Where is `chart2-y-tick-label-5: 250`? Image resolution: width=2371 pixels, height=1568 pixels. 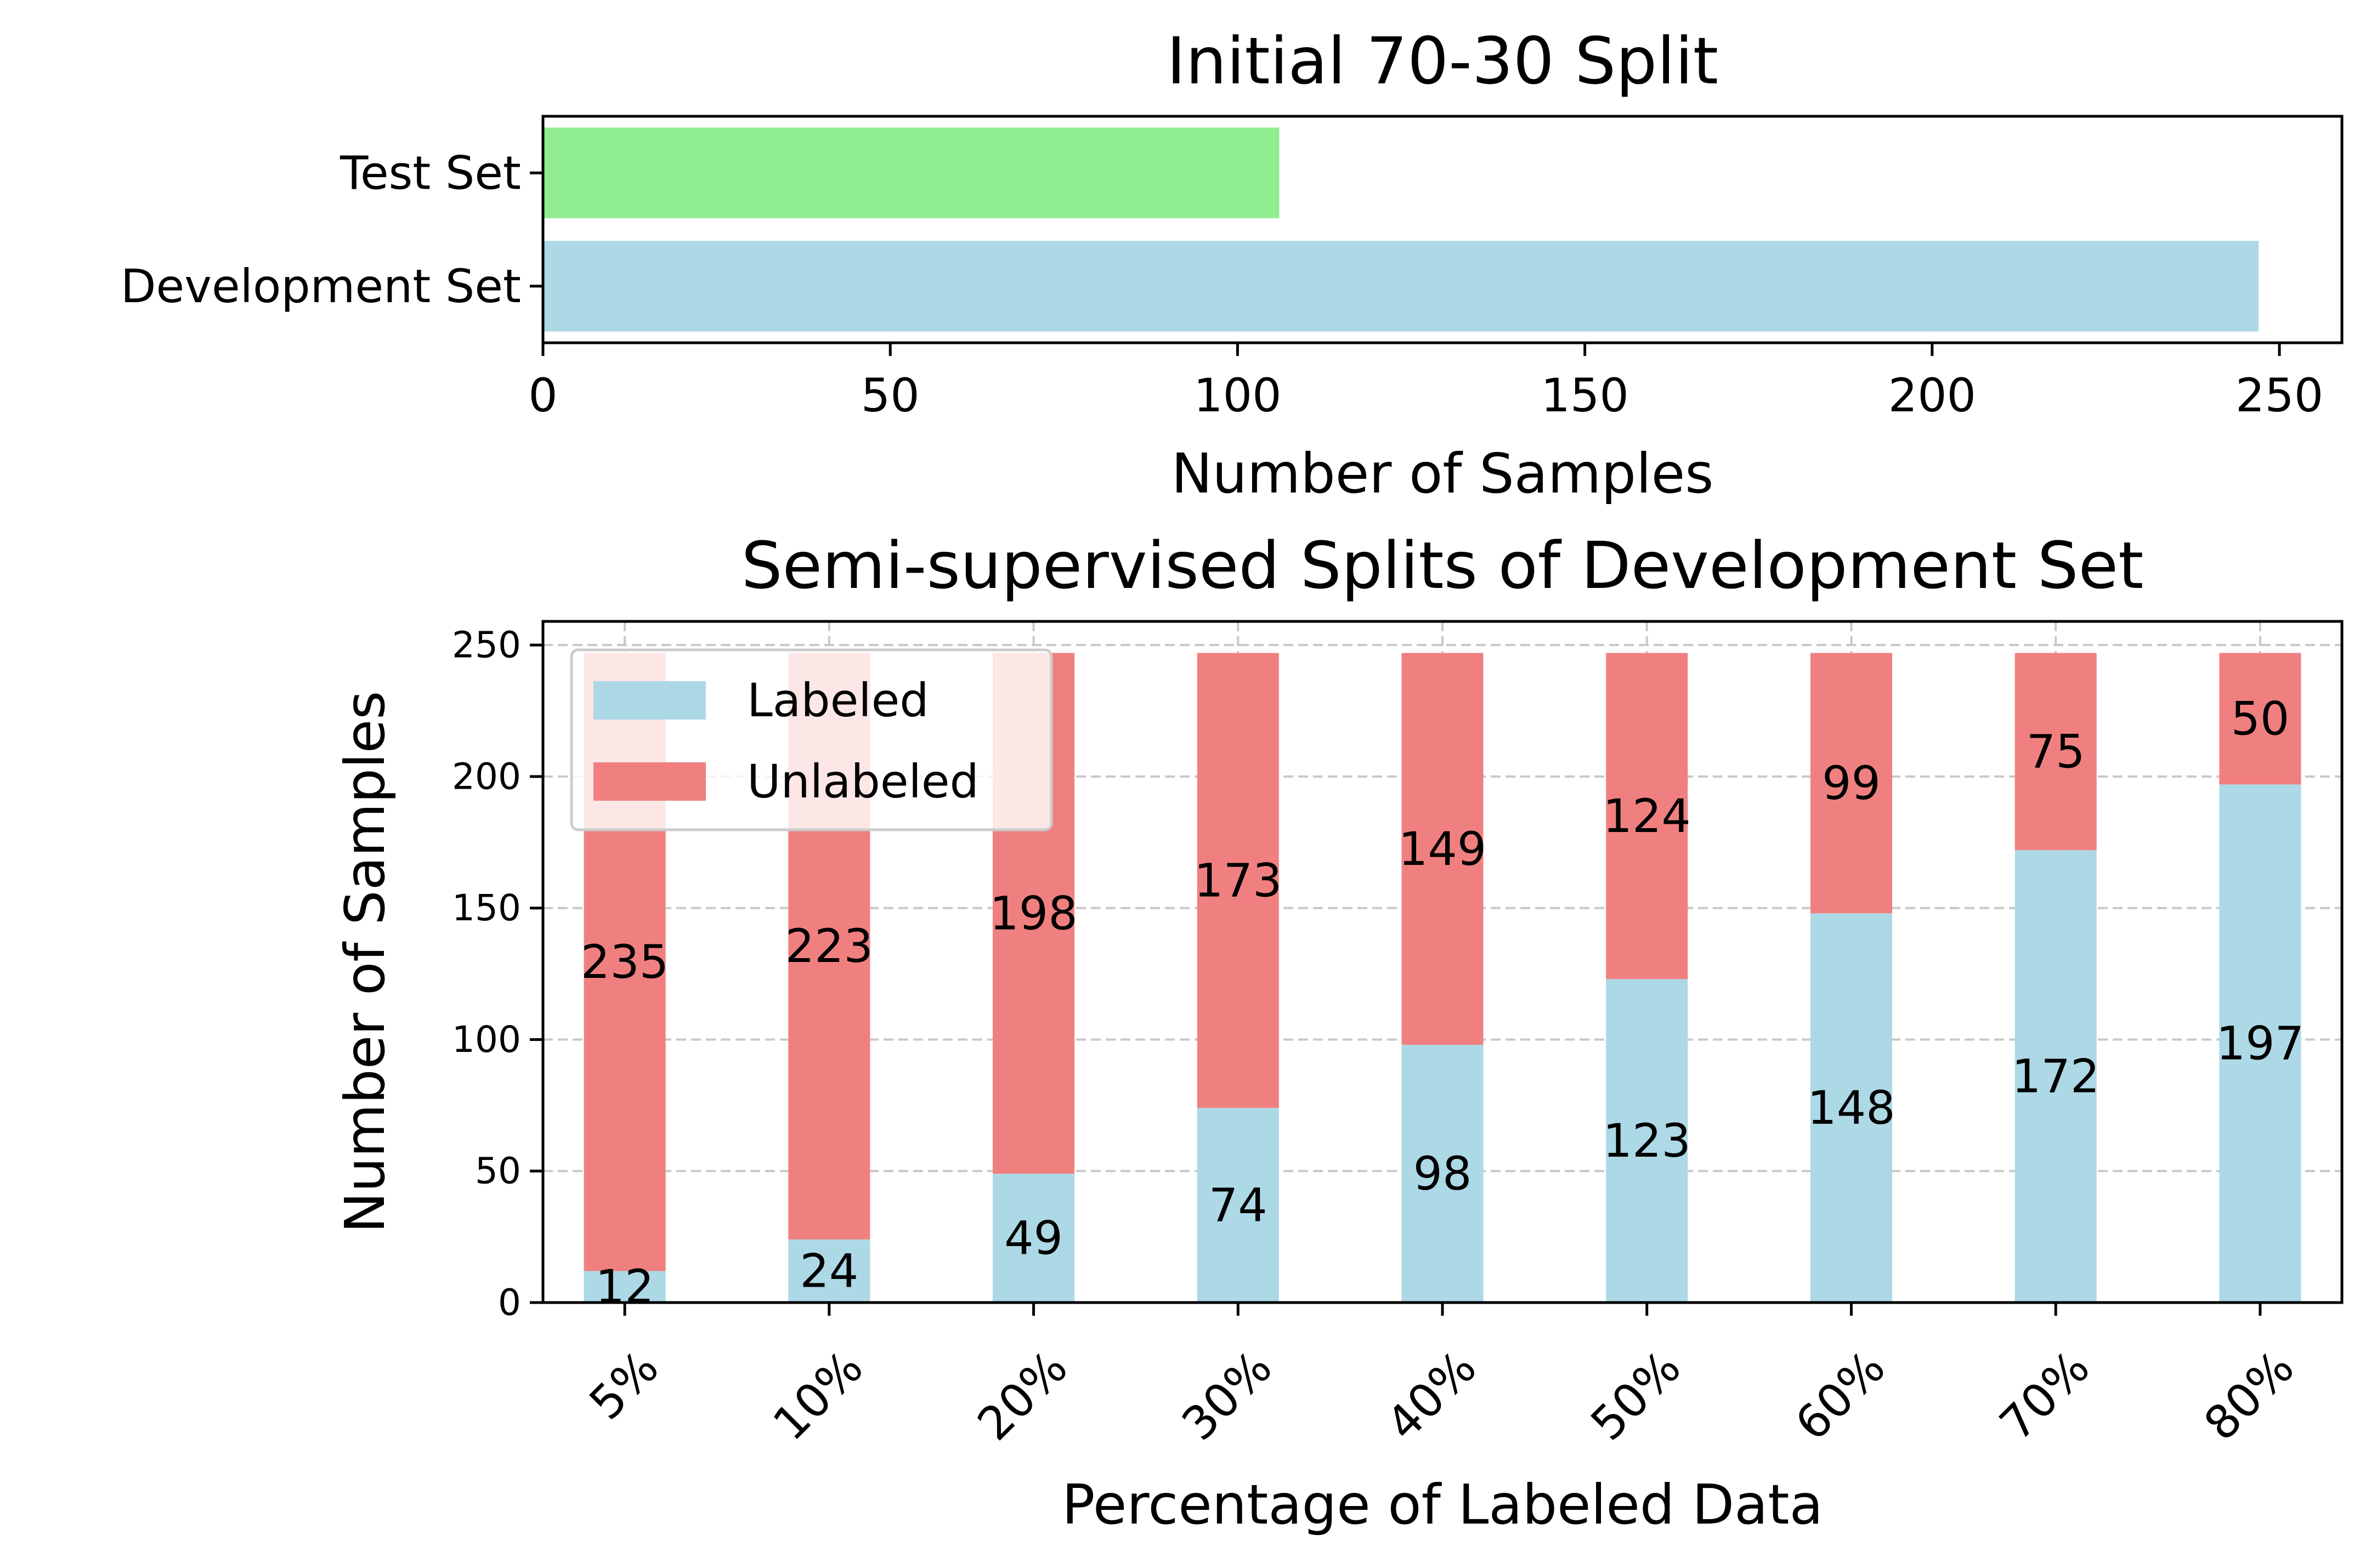
chart2-y-tick-label-5: 250 is located at coordinates (486, 645).